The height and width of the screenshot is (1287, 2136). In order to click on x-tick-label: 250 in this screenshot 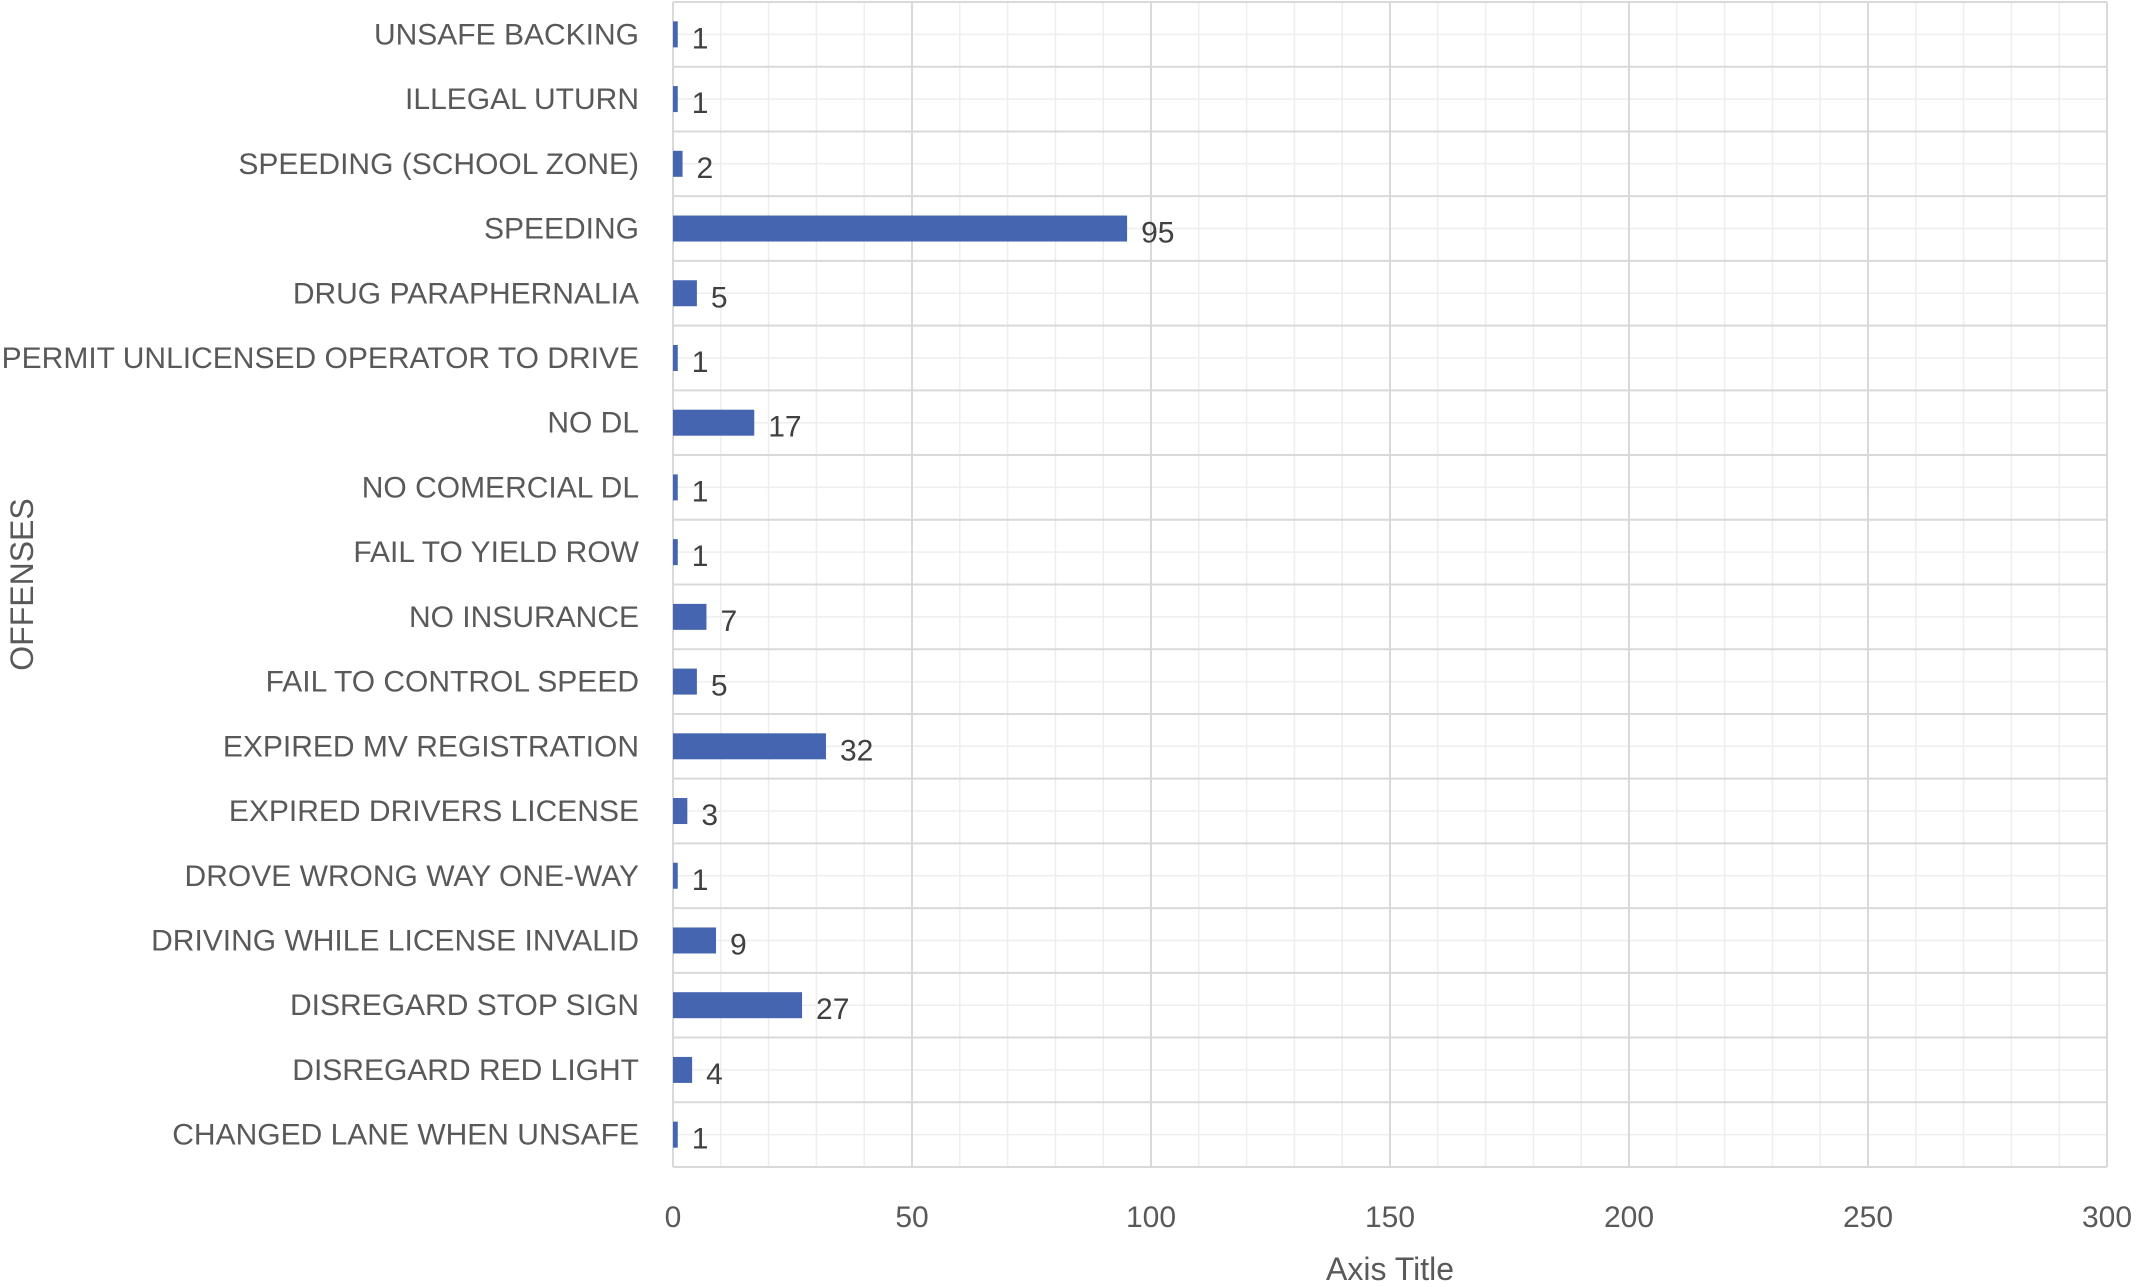, I will do `click(1868, 1217)`.